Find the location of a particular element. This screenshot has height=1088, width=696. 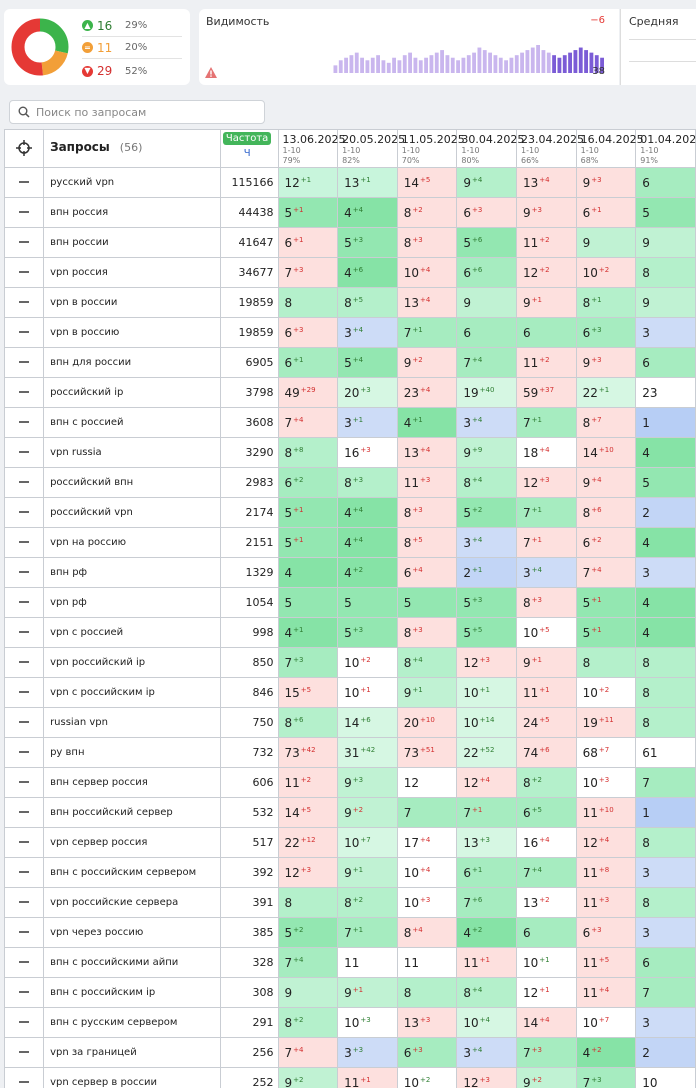

position-cell: 8+5 is located at coordinates (367, 302).